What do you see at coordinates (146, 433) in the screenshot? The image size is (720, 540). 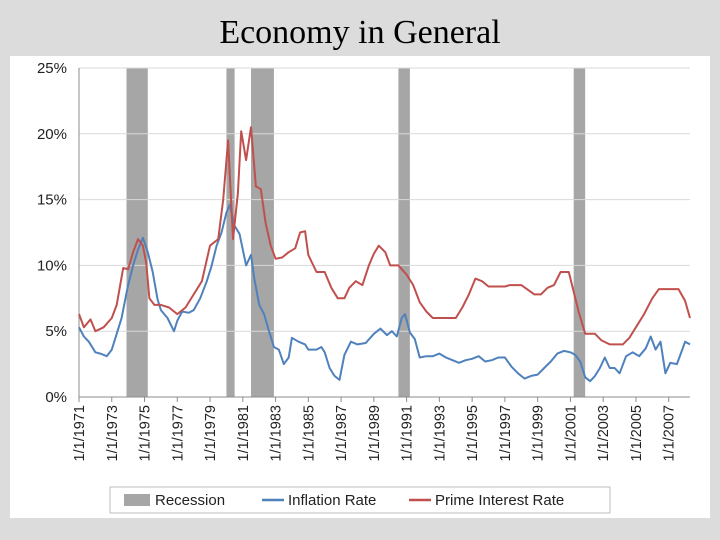 I see `x-tick-label: 1/1/1975` at bounding box center [146, 433].